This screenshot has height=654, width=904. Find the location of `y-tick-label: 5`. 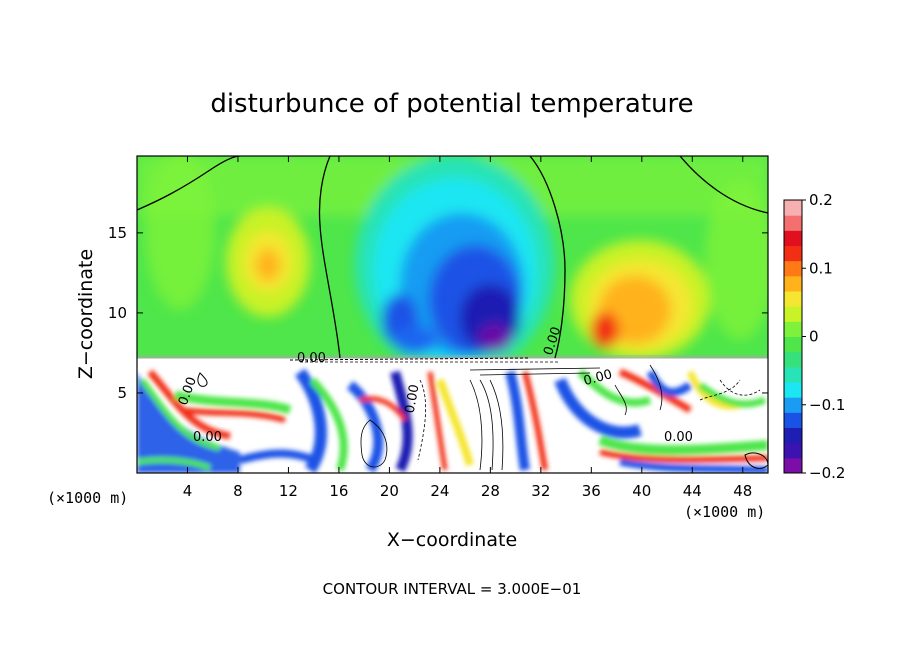

y-tick-label: 5 is located at coordinates (122, 393).